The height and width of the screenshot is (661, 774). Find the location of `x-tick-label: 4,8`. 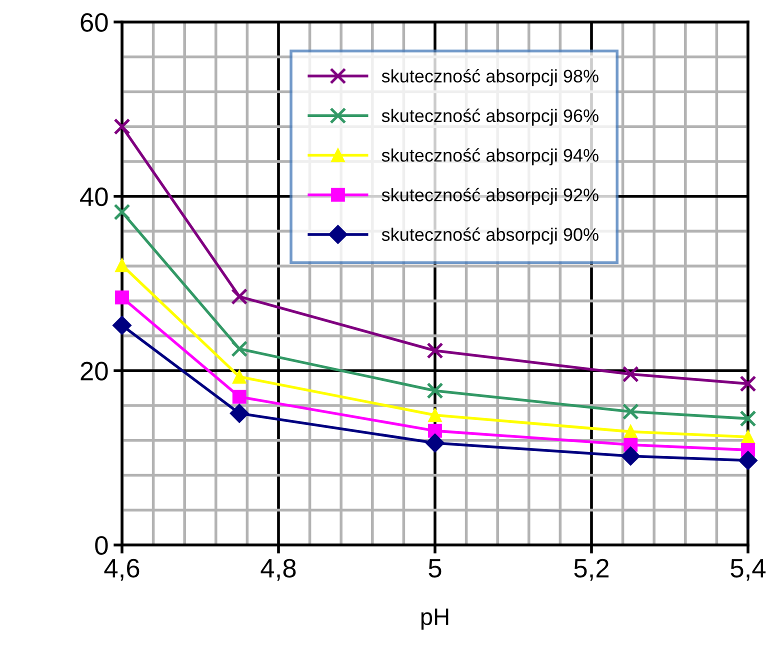

x-tick-label: 4,8 is located at coordinates (278, 569).